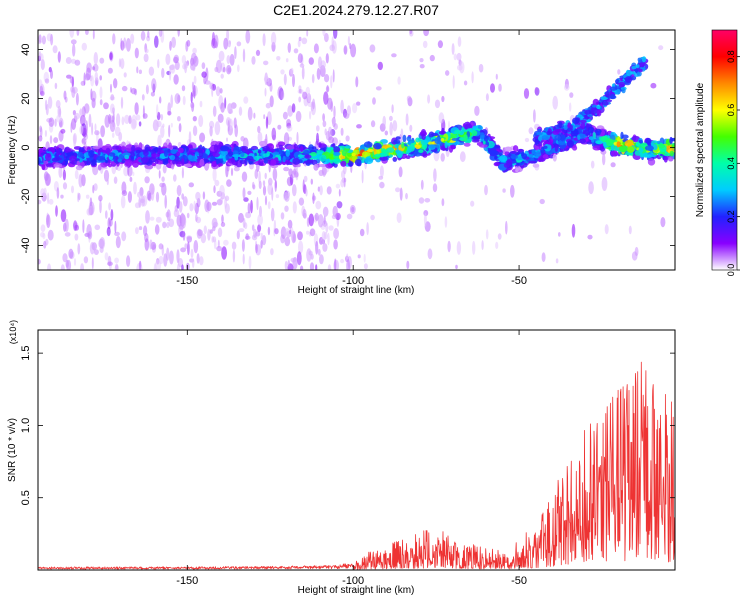  Describe the element at coordinates (26, 246) in the screenshot. I see `y-tick-label: -40` at that location.